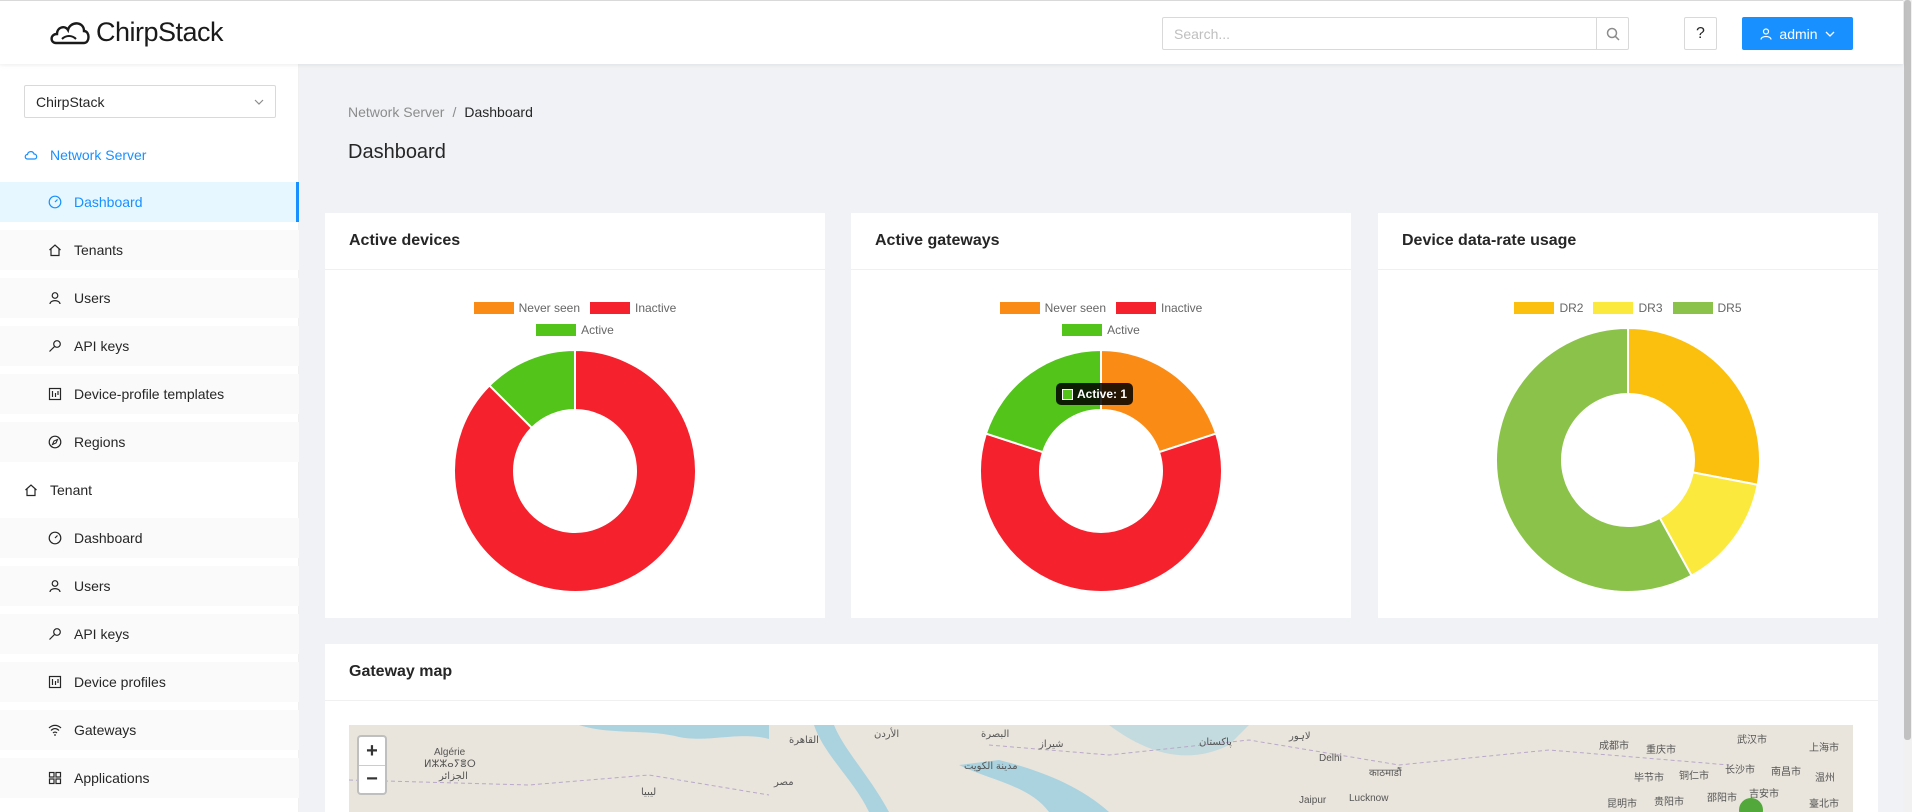 The image size is (1912, 812). What do you see at coordinates (149, 298) in the screenshot?
I see `sidebar-item-users: Users` at bounding box center [149, 298].